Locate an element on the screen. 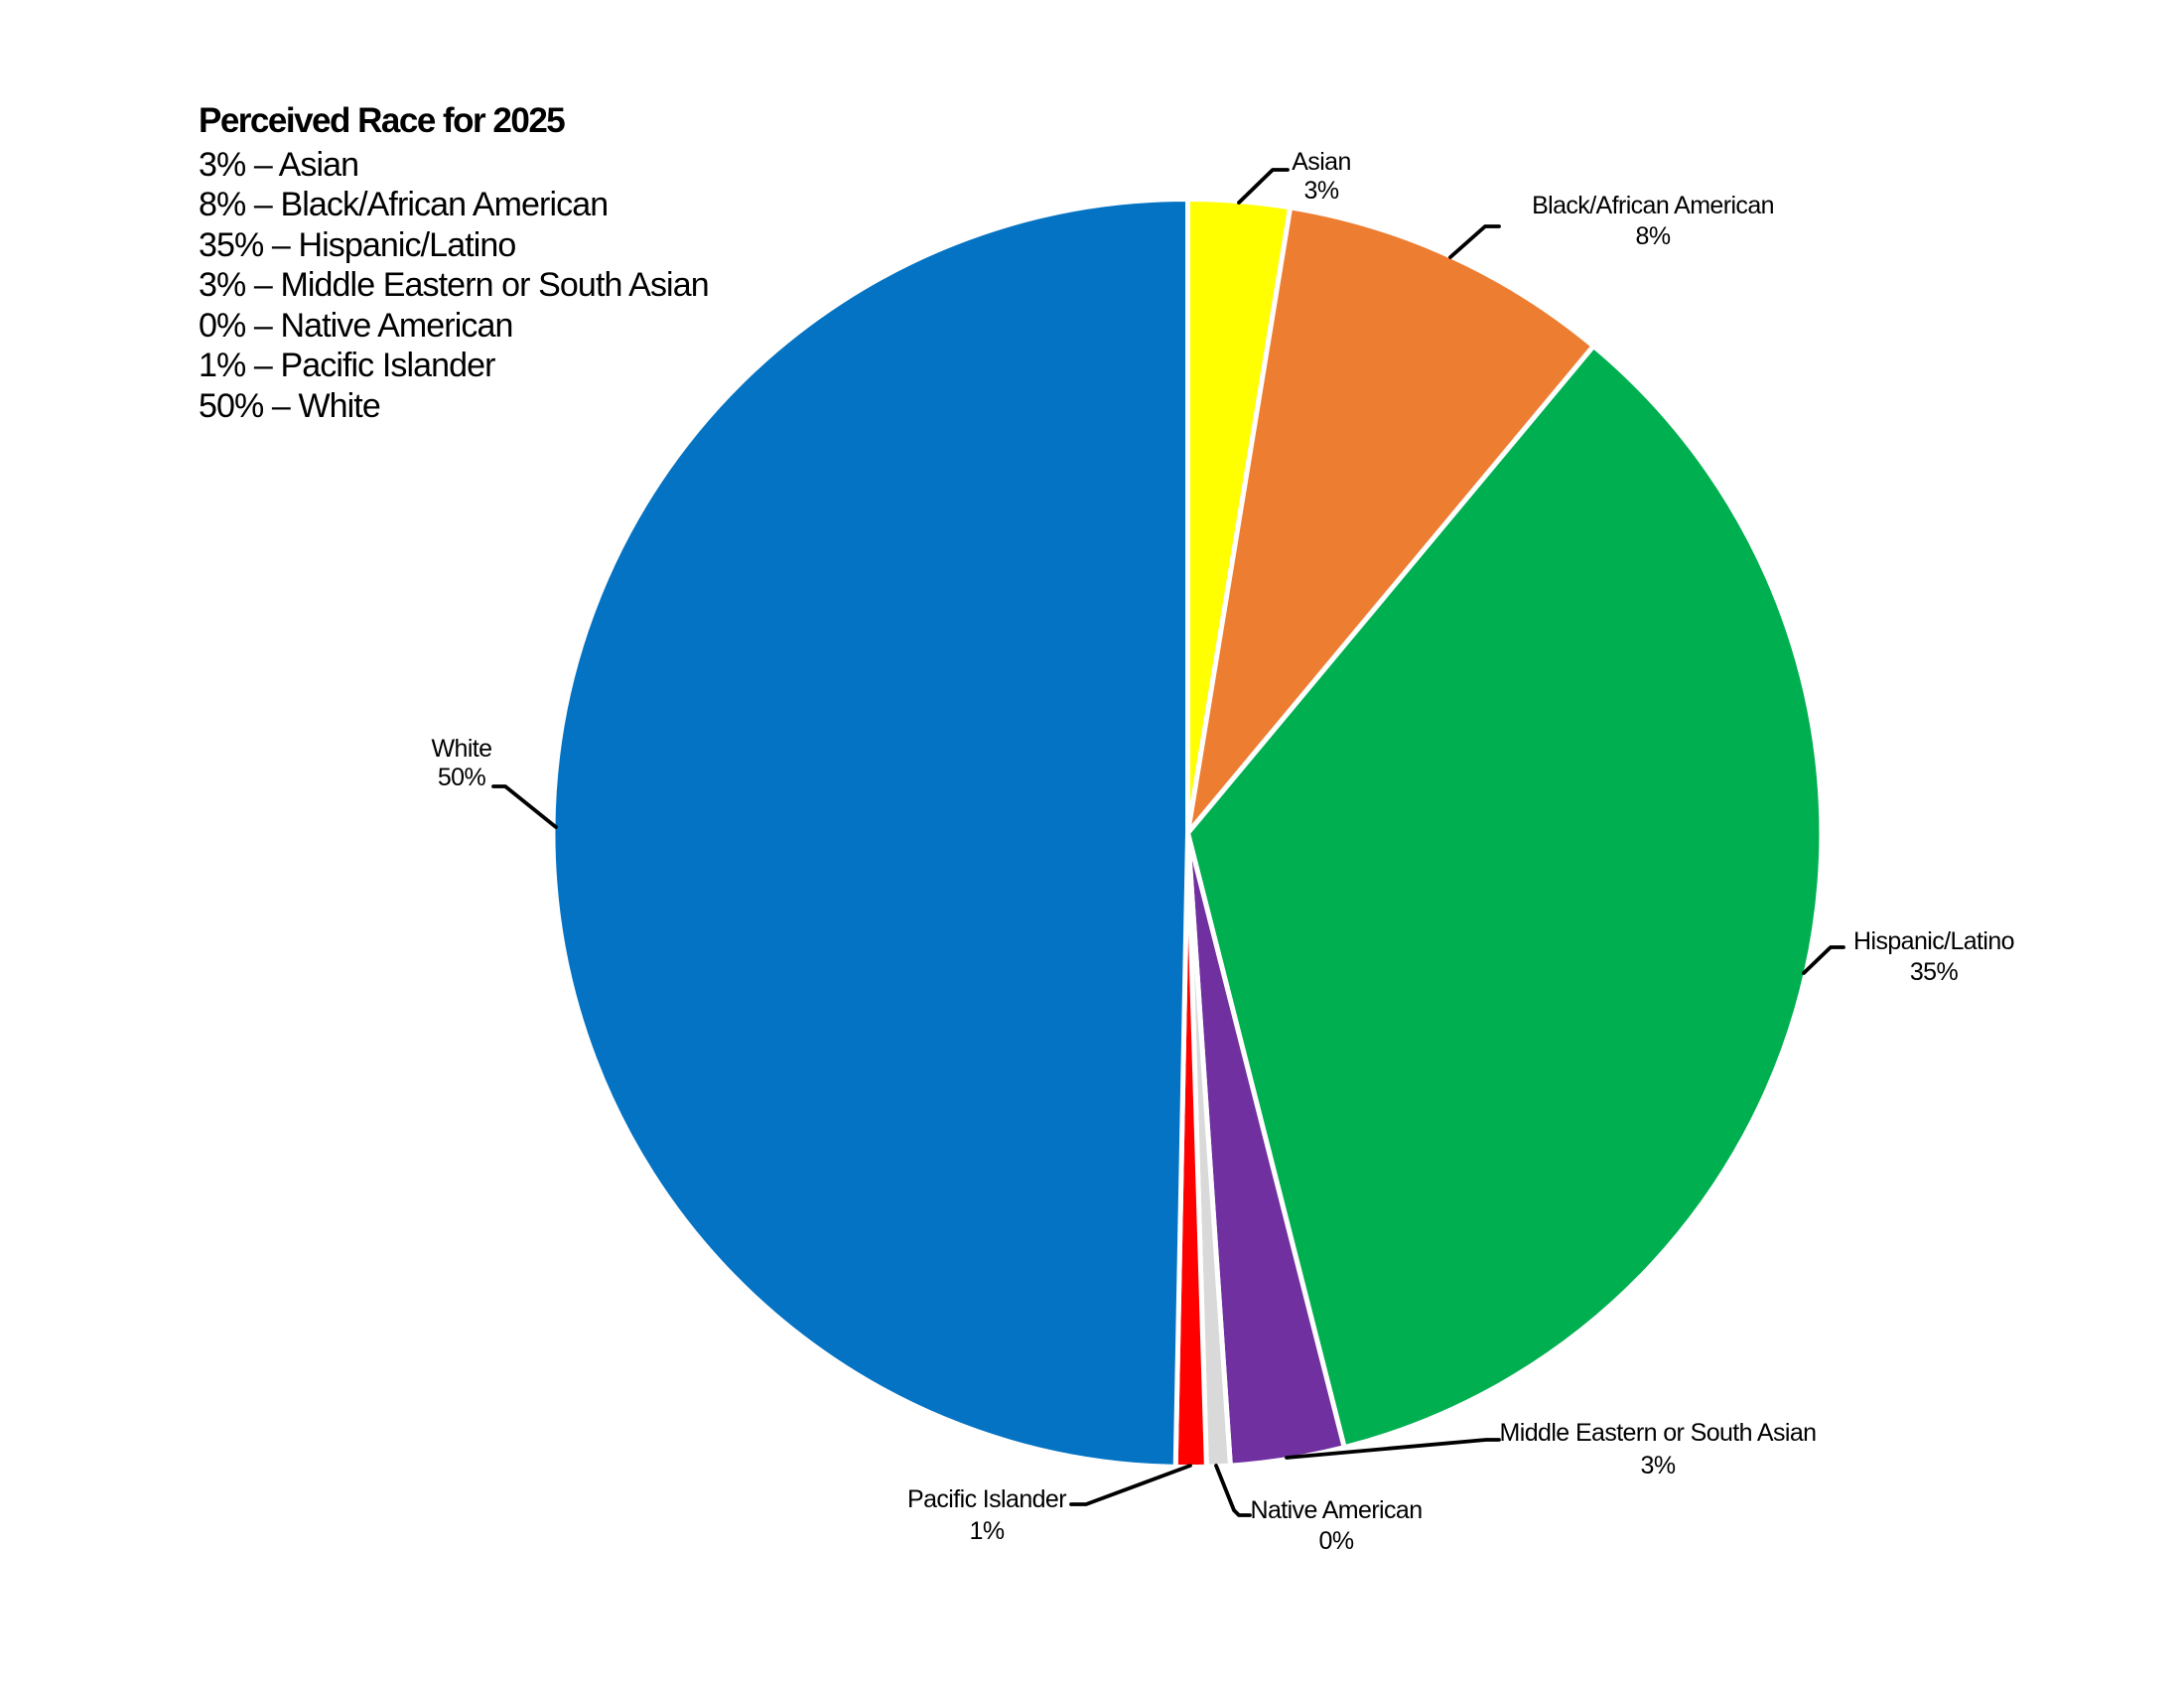 The width and height of the screenshot is (2184, 1688). svg-text: Middle Eastern or South Asian is located at coordinates (1658, 1433).